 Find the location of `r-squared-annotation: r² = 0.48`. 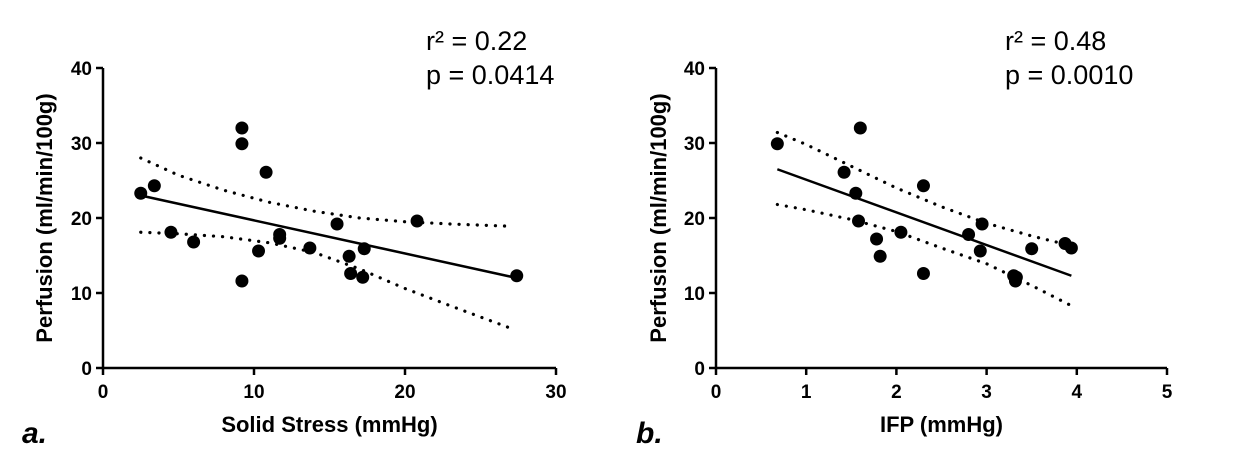

r-squared-annotation: r² = 0.48 is located at coordinates (1055, 41).